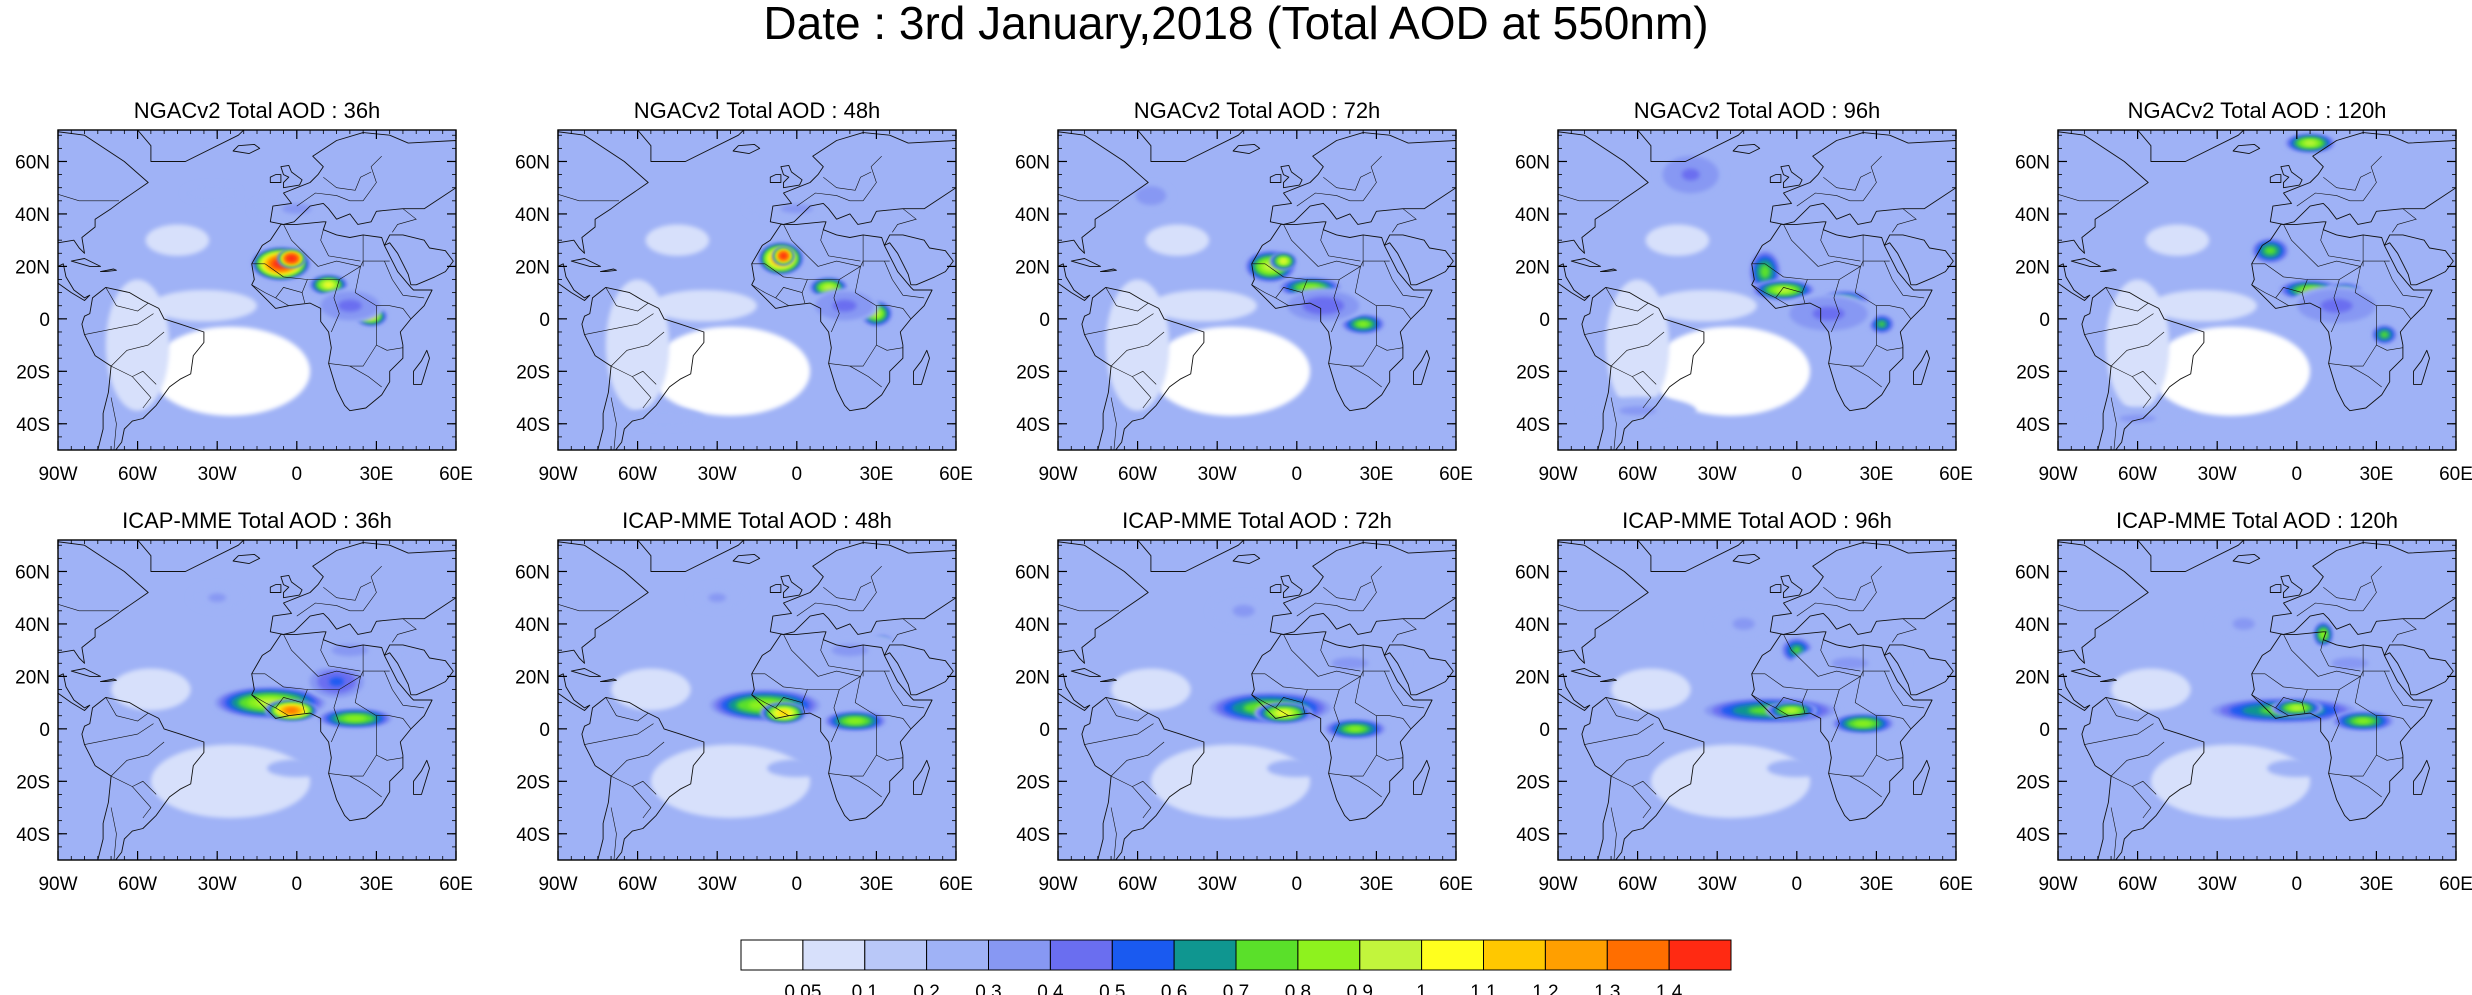 This screenshot has height=995, width=2472. I want to click on lat-tick-label: 60N, so click(1532, 572).